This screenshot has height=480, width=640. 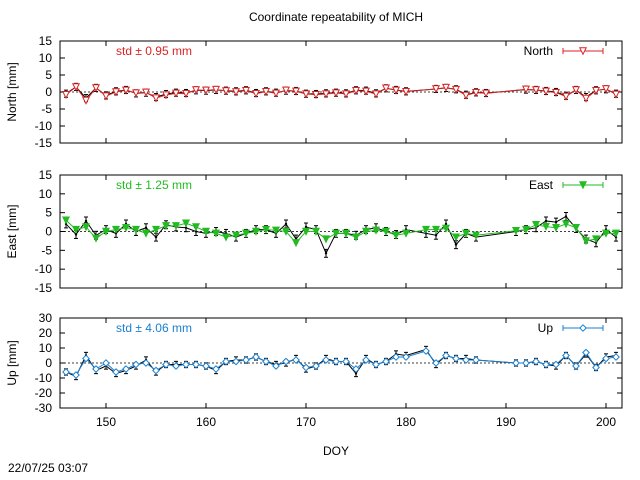 What do you see at coordinates (12, 91) in the screenshot?
I see `y-axis-label: North [mm]` at bounding box center [12, 91].